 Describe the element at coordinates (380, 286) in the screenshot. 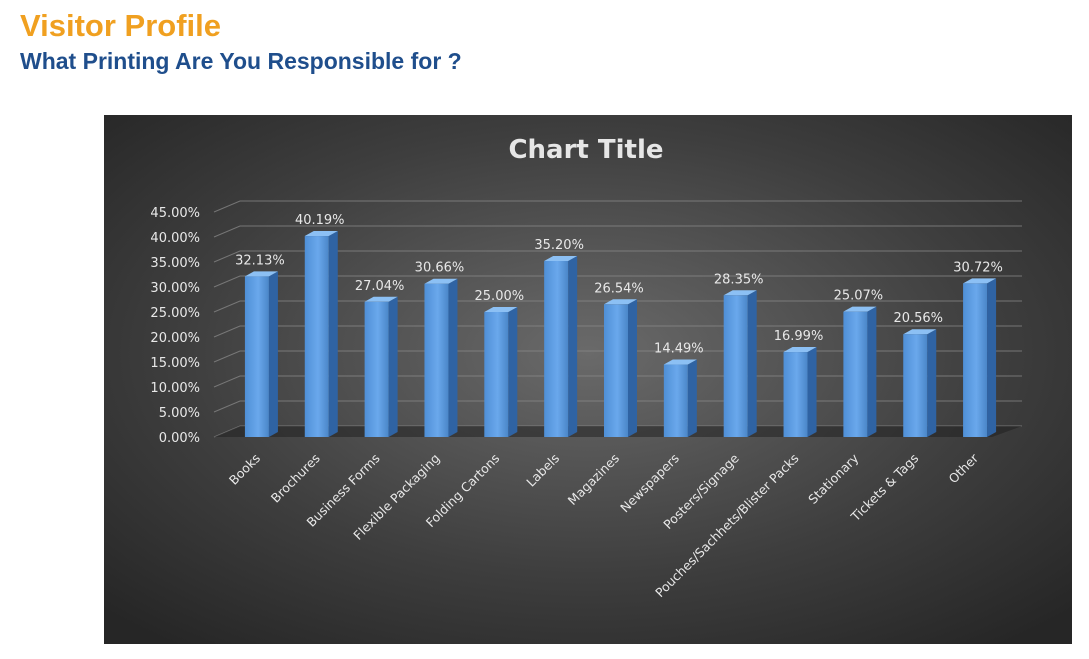

I see `data-label: 27.04%` at that location.